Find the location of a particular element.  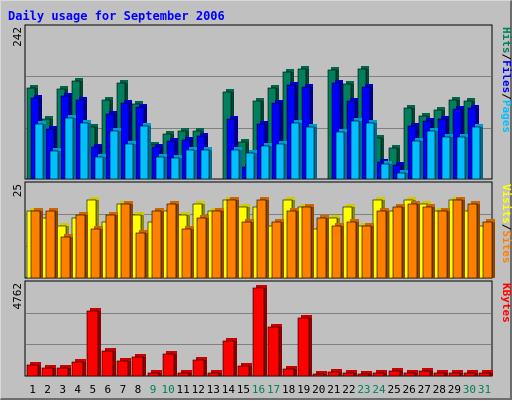

x-tick-label: 18 is located at coordinates (288, 389).